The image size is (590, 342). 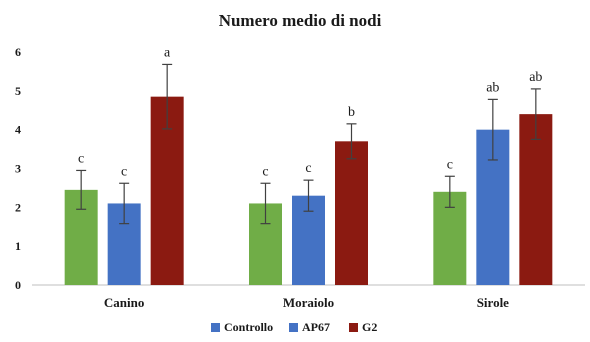 I want to click on y-tick-label: 0, so click(x=18, y=285).